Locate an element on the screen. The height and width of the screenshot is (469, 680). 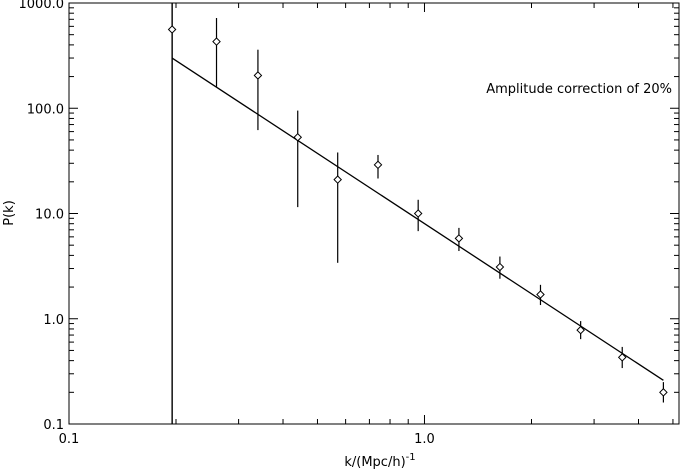
amplitude-annotation: Amplitude correction of 20% is located at coordinates (579, 89).